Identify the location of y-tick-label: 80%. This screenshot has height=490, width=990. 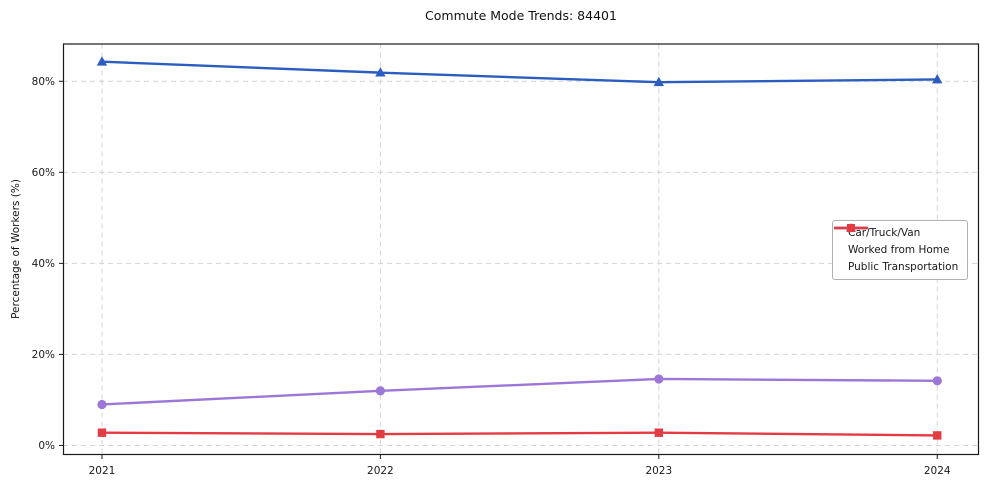
(43, 82).